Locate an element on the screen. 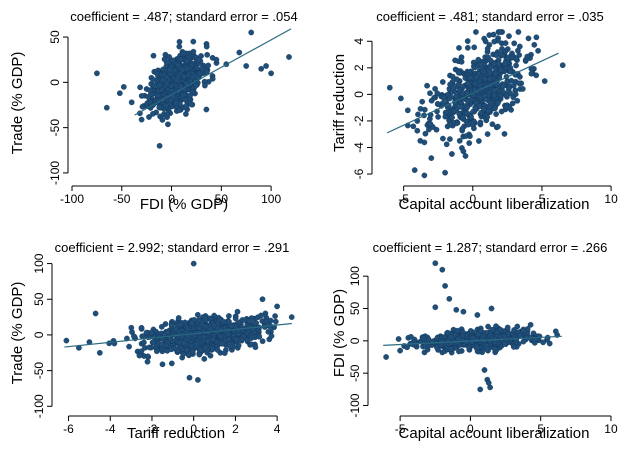 The image size is (640, 450). x-tick-label: -5 is located at coordinates (403, 199).